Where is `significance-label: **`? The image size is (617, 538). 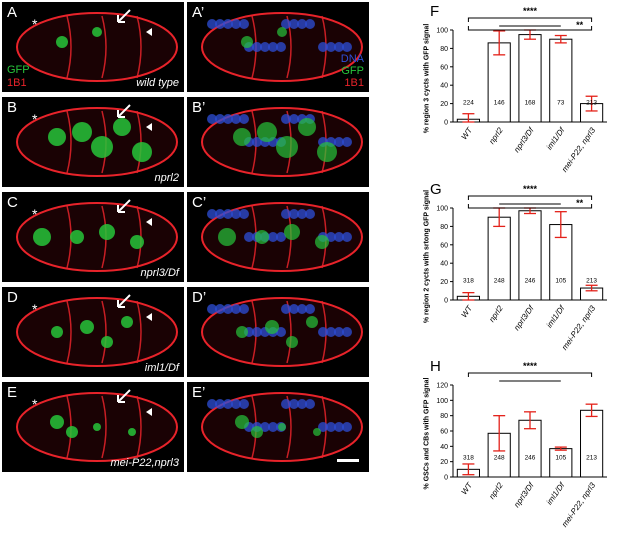
significance-label: ** is located at coordinates (580, 25).